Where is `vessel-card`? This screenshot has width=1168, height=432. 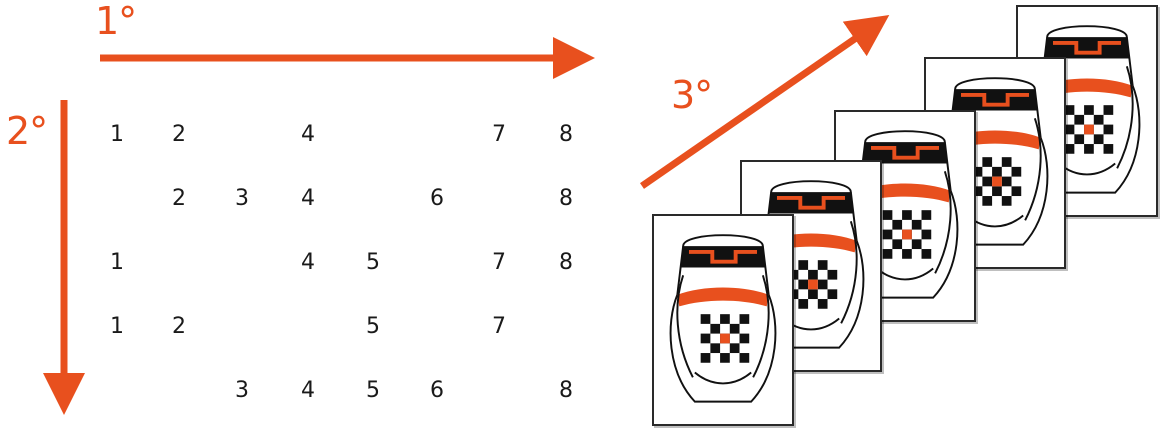 vessel-card is located at coordinates (723, 320).